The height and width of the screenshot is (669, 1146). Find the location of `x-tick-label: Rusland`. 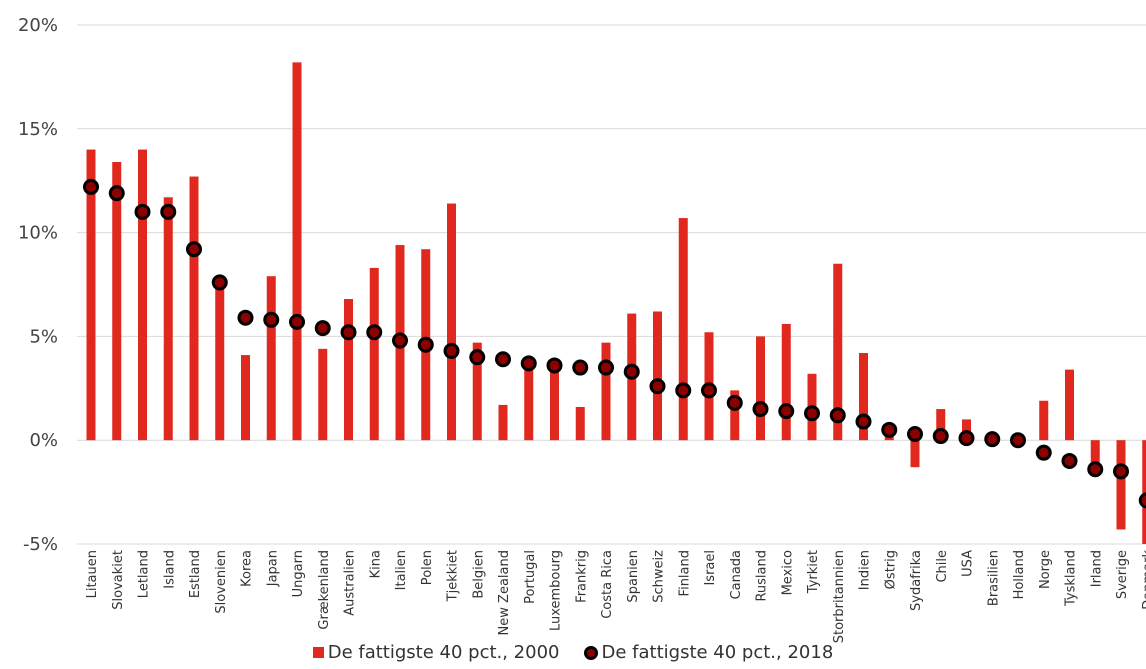

x-tick-label: Rusland is located at coordinates (762, 576).